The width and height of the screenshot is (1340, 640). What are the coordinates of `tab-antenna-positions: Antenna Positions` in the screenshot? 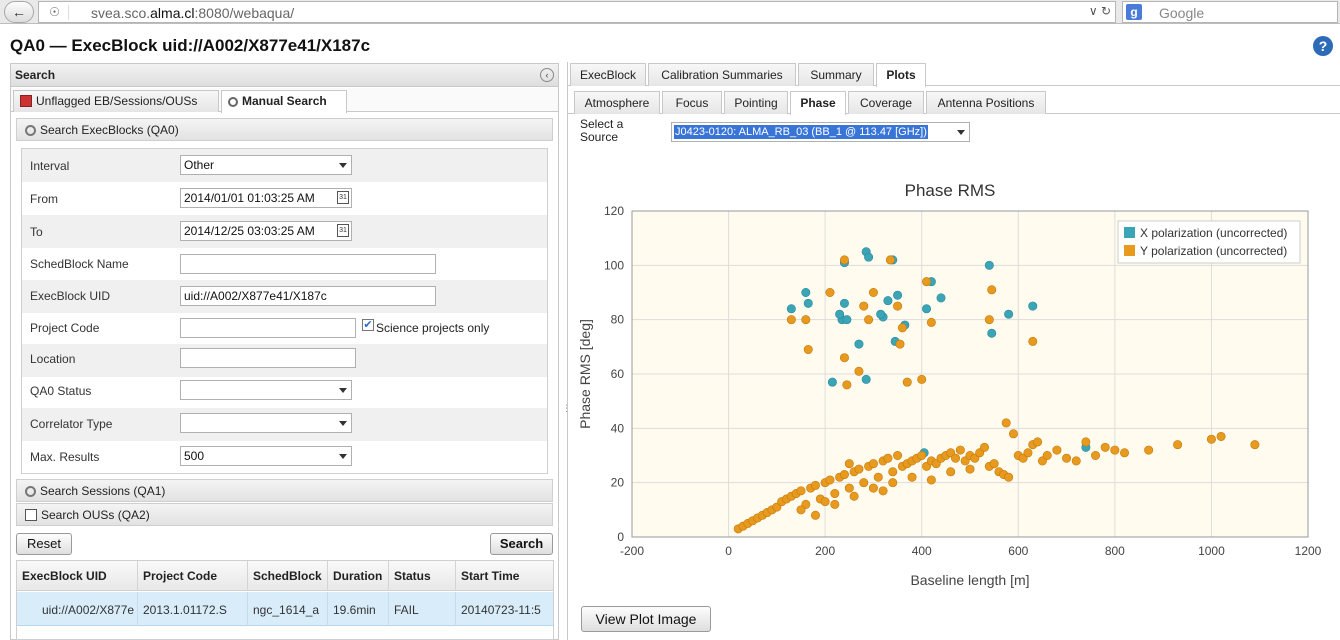 It's located at (986, 102).